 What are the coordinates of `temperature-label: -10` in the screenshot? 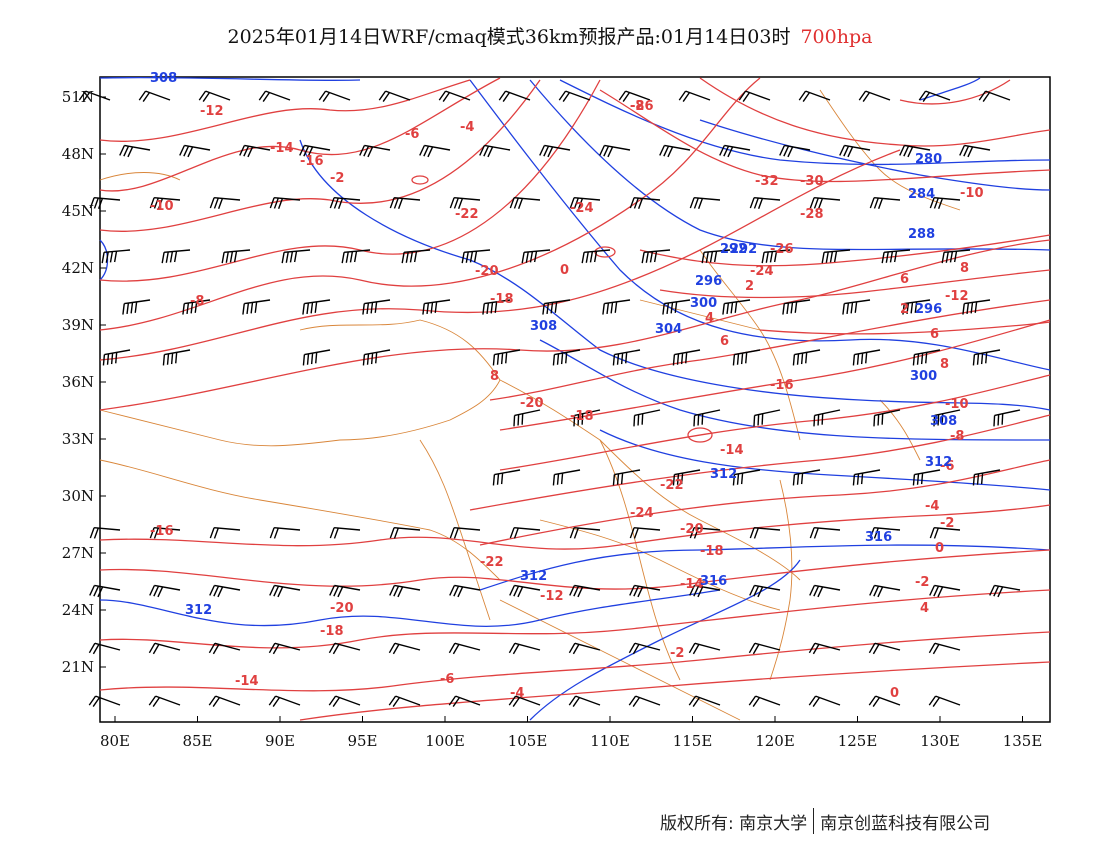 It's located at (957, 404).